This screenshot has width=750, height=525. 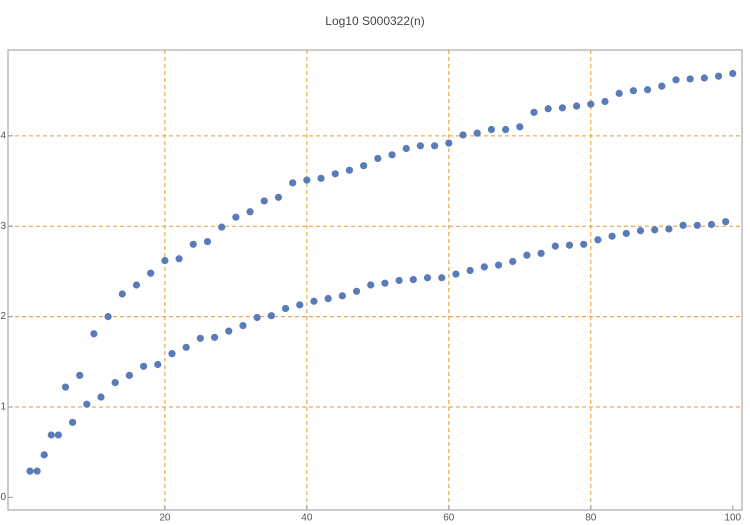 What do you see at coordinates (3, 407) in the screenshot?
I see `y-tick-label: 1` at bounding box center [3, 407].